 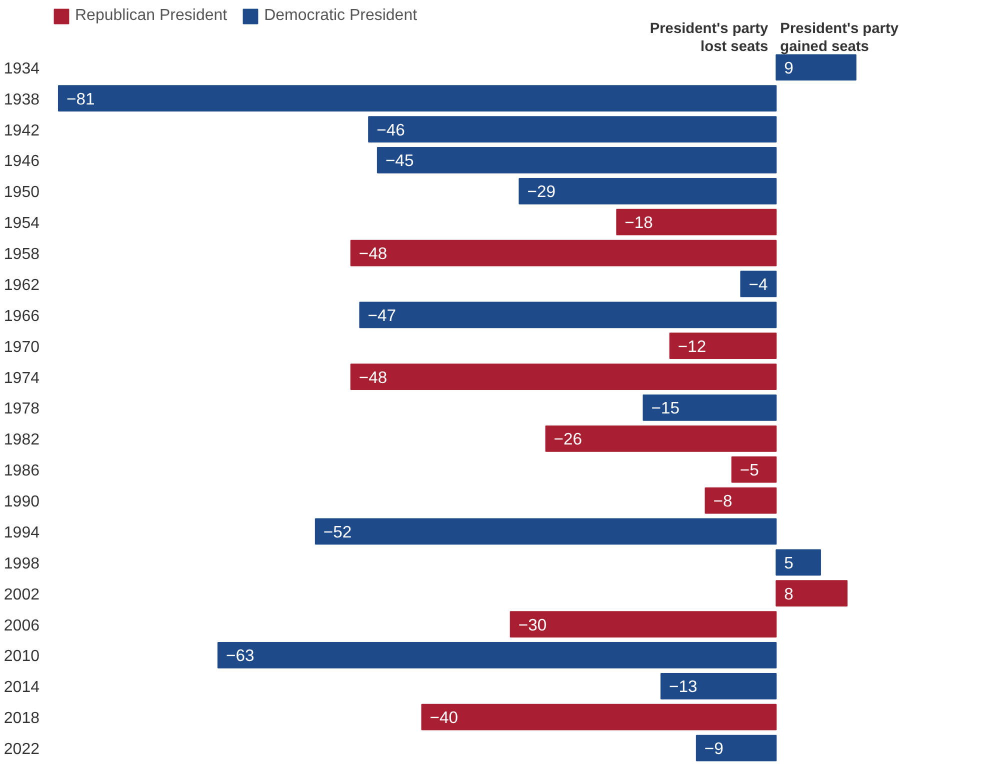 What do you see at coordinates (22, 719) in the screenshot?
I see `y-tick-label: 2018` at bounding box center [22, 719].